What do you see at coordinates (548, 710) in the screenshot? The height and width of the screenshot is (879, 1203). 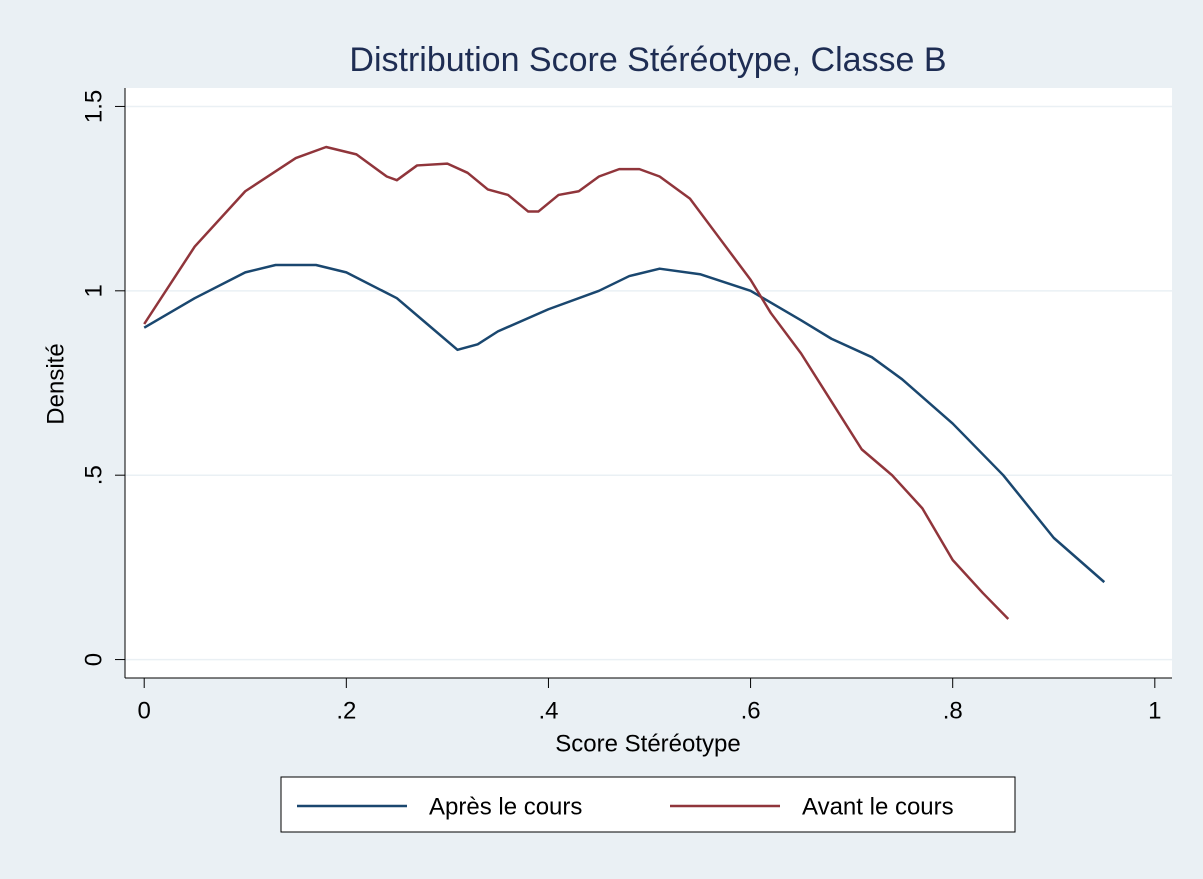 I see `x-tick-label: .4` at bounding box center [548, 710].